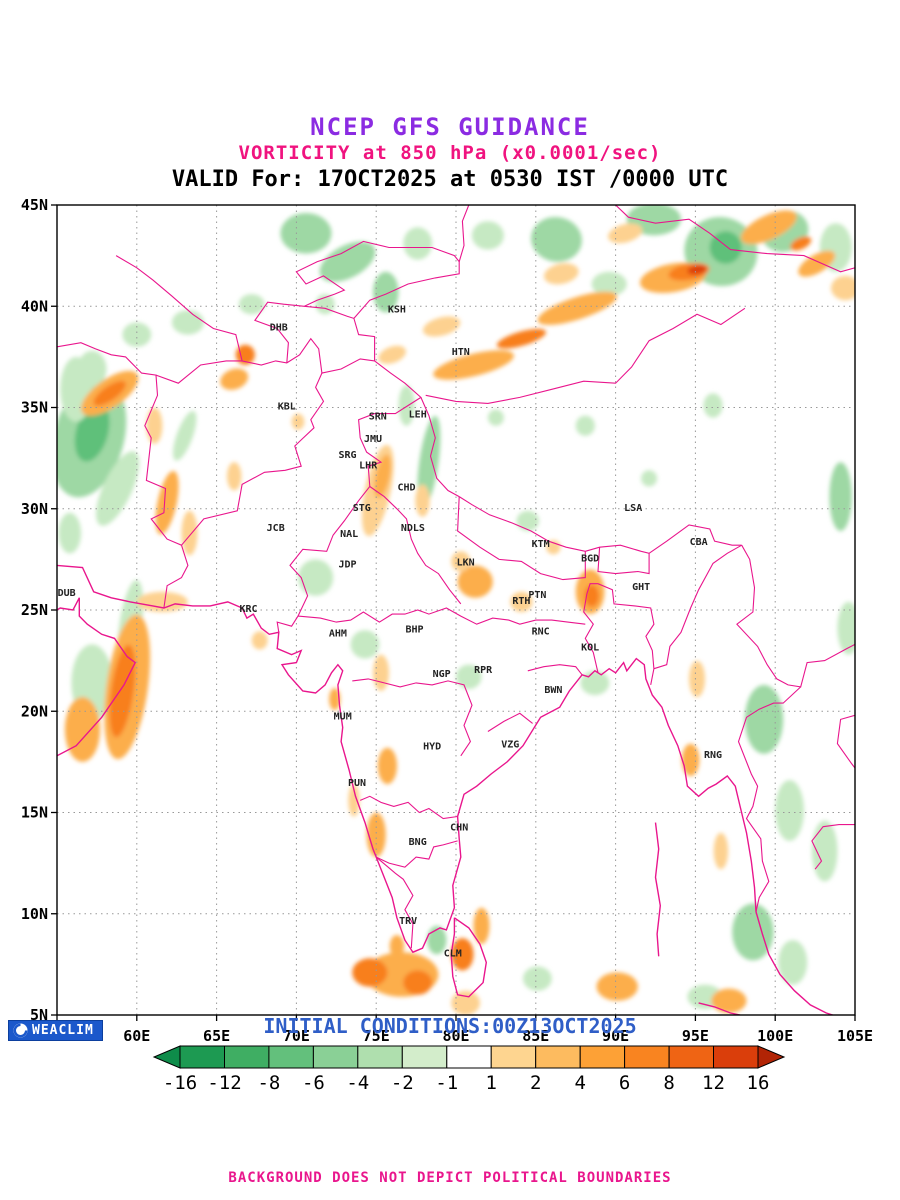  I want to click on lon-tick-label: 70E, so click(296, 1036).